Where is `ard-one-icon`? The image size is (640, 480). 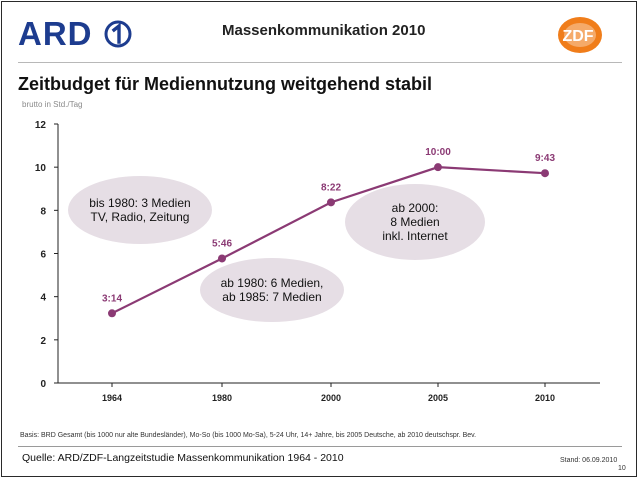 ard-one-icon is located at coordinates (118, 34).